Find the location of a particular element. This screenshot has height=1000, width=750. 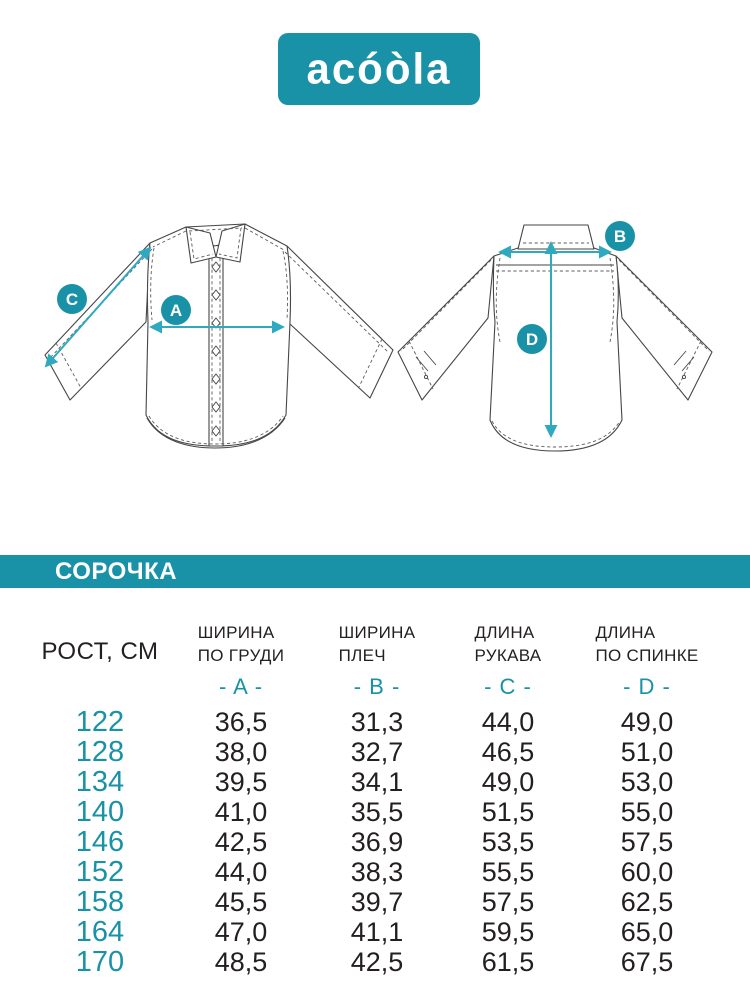

height-cell: 146 is located at coordinates (100, 842).